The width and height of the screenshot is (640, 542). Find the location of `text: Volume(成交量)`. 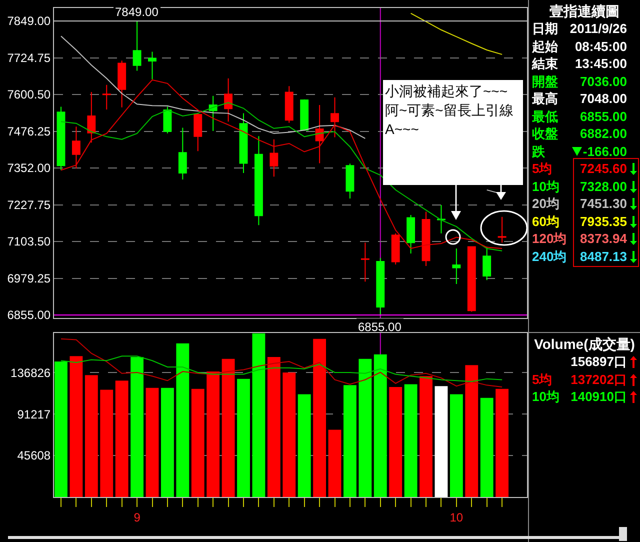

text: Volume(成交量) is located at coordinates (584, 345).